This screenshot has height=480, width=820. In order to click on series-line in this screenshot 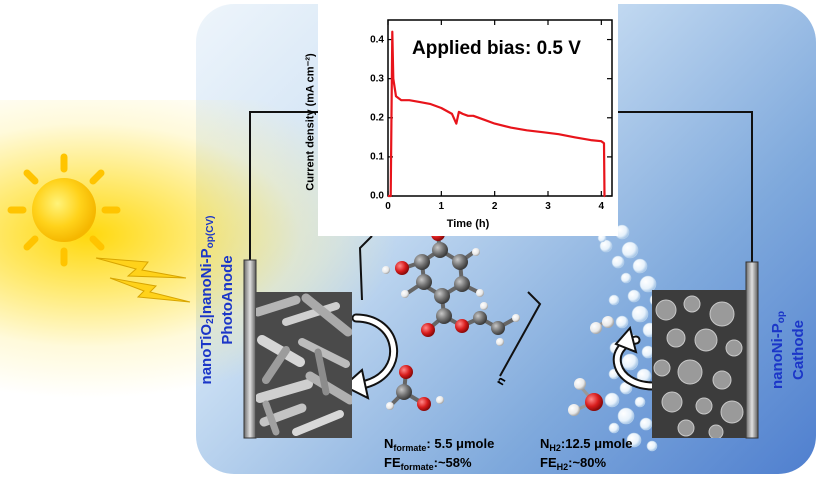, I will do `click(497, 114)`.